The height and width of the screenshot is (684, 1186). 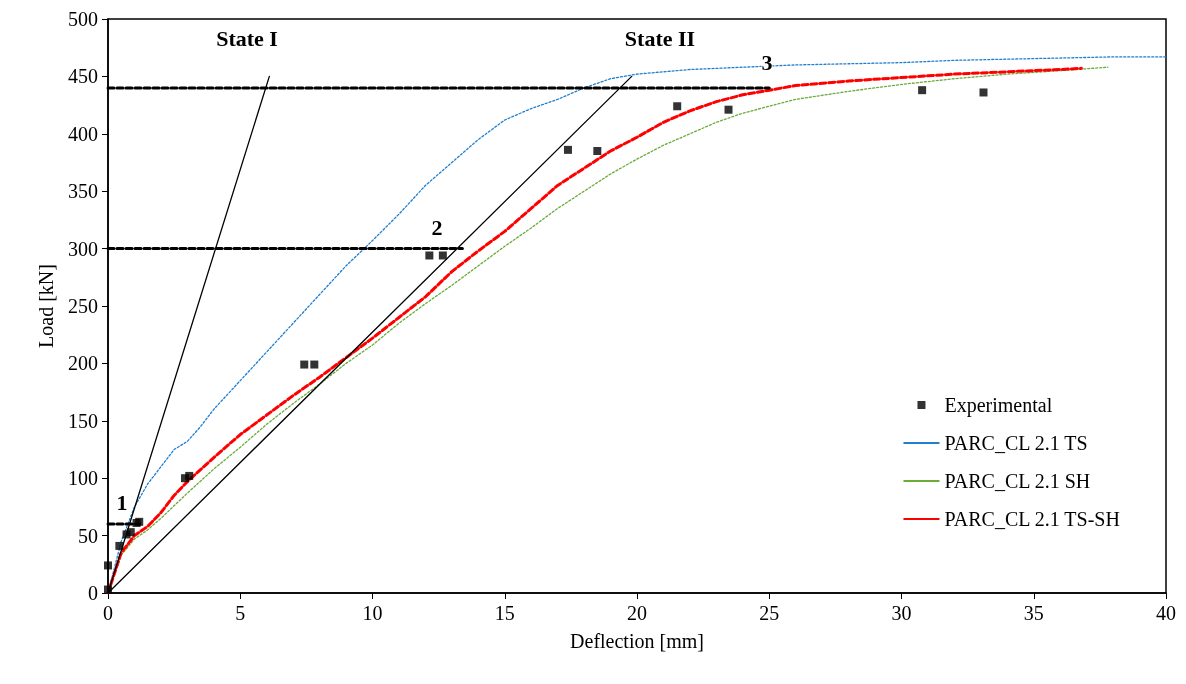 I want to click on annotation: 2, so click(x=437, y=227).